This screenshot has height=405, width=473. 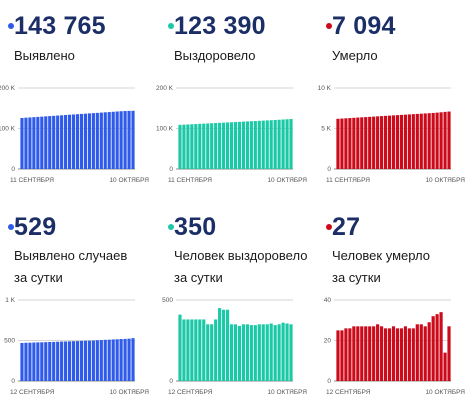 I want to click on detected-total-chart: 200 K 100 K 0 11 СЕНТЯБРЯ 10 ОКТЯБРЯ, so click(x=74, y=134).